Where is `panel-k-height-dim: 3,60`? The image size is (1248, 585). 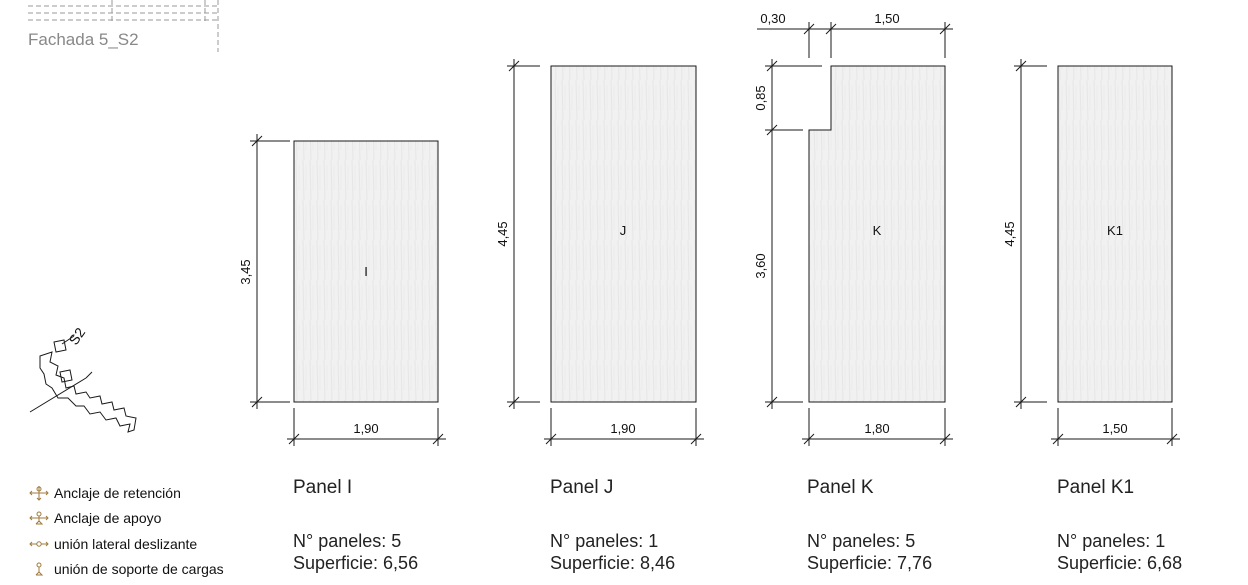
panel-k-height-dim: 3,60 is located at coordinates (760, 265).